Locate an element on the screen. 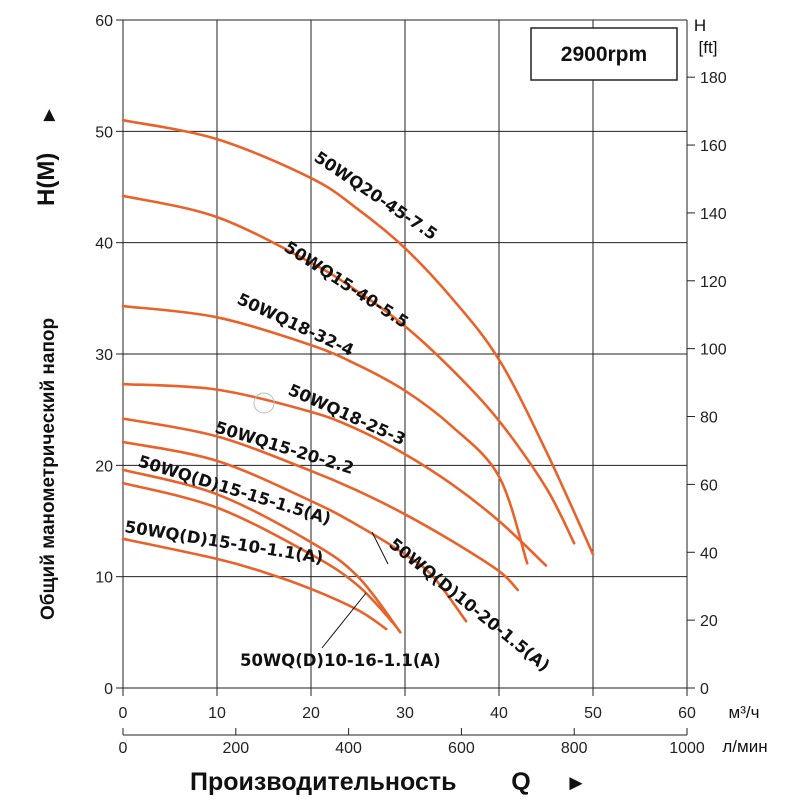  cursor-marker is located at coordinates (264, 403).